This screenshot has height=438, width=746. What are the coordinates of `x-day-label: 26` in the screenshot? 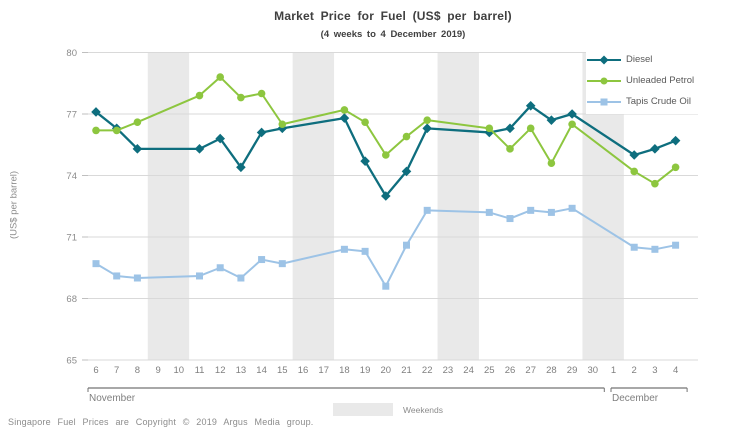 It's located at (510, 370).